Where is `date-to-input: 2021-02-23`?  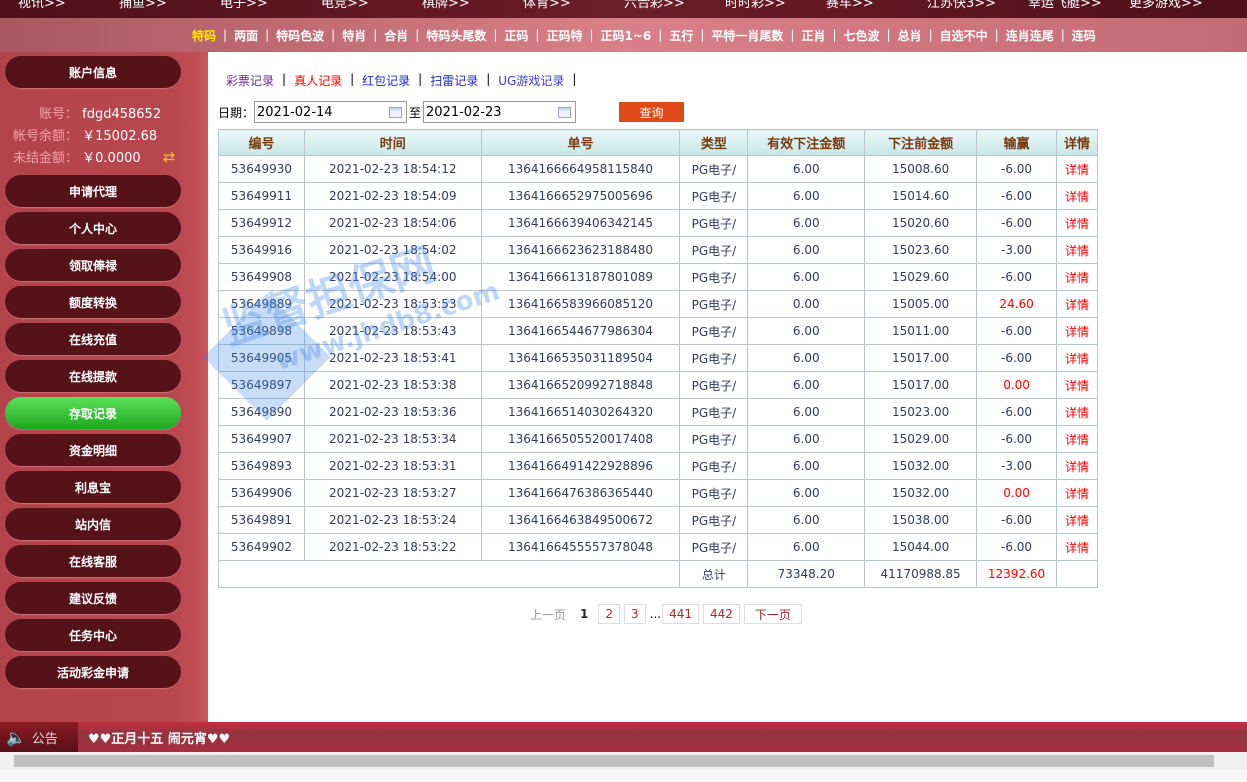
date-to-input: 2021-02-23 is located at coordinates (500, 112).